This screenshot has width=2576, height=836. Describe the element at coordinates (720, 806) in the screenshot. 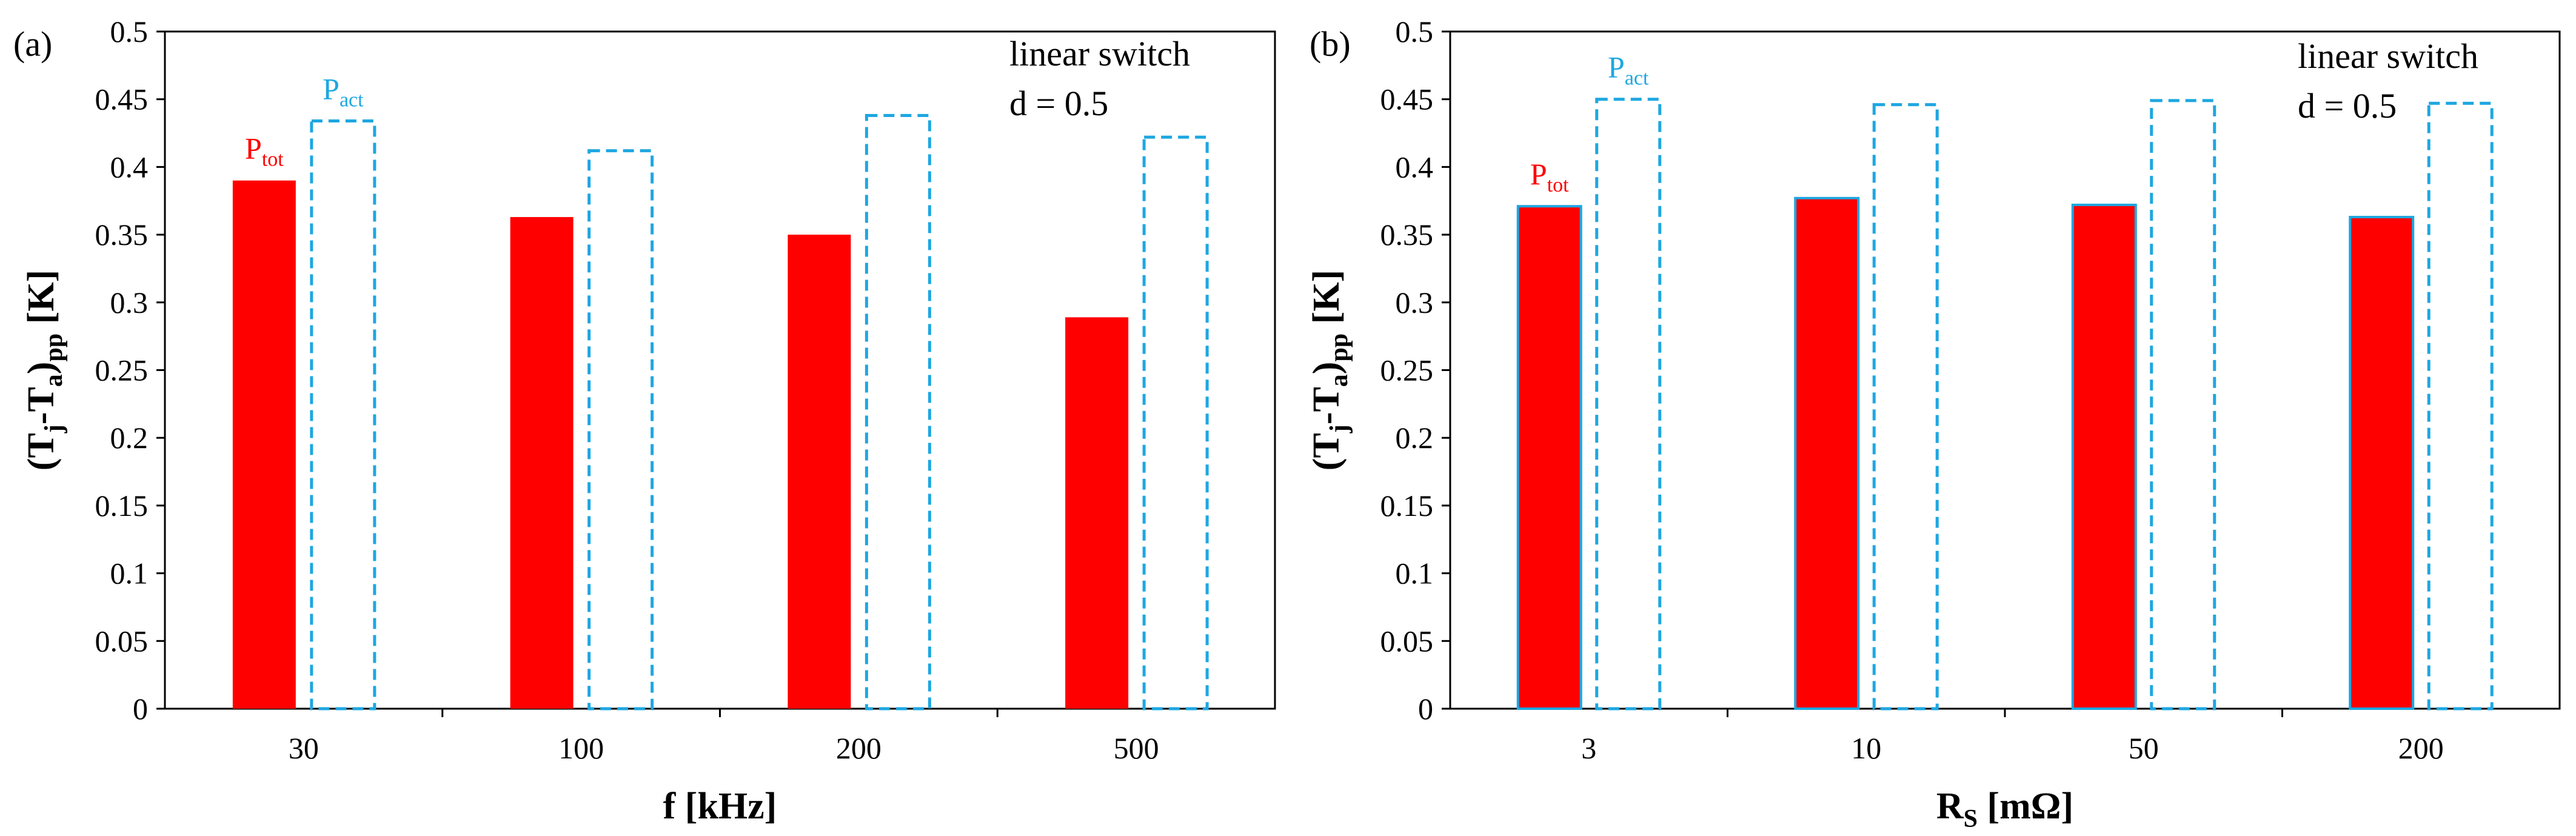

I see `x-axis-label: f [kHz]` at that location.